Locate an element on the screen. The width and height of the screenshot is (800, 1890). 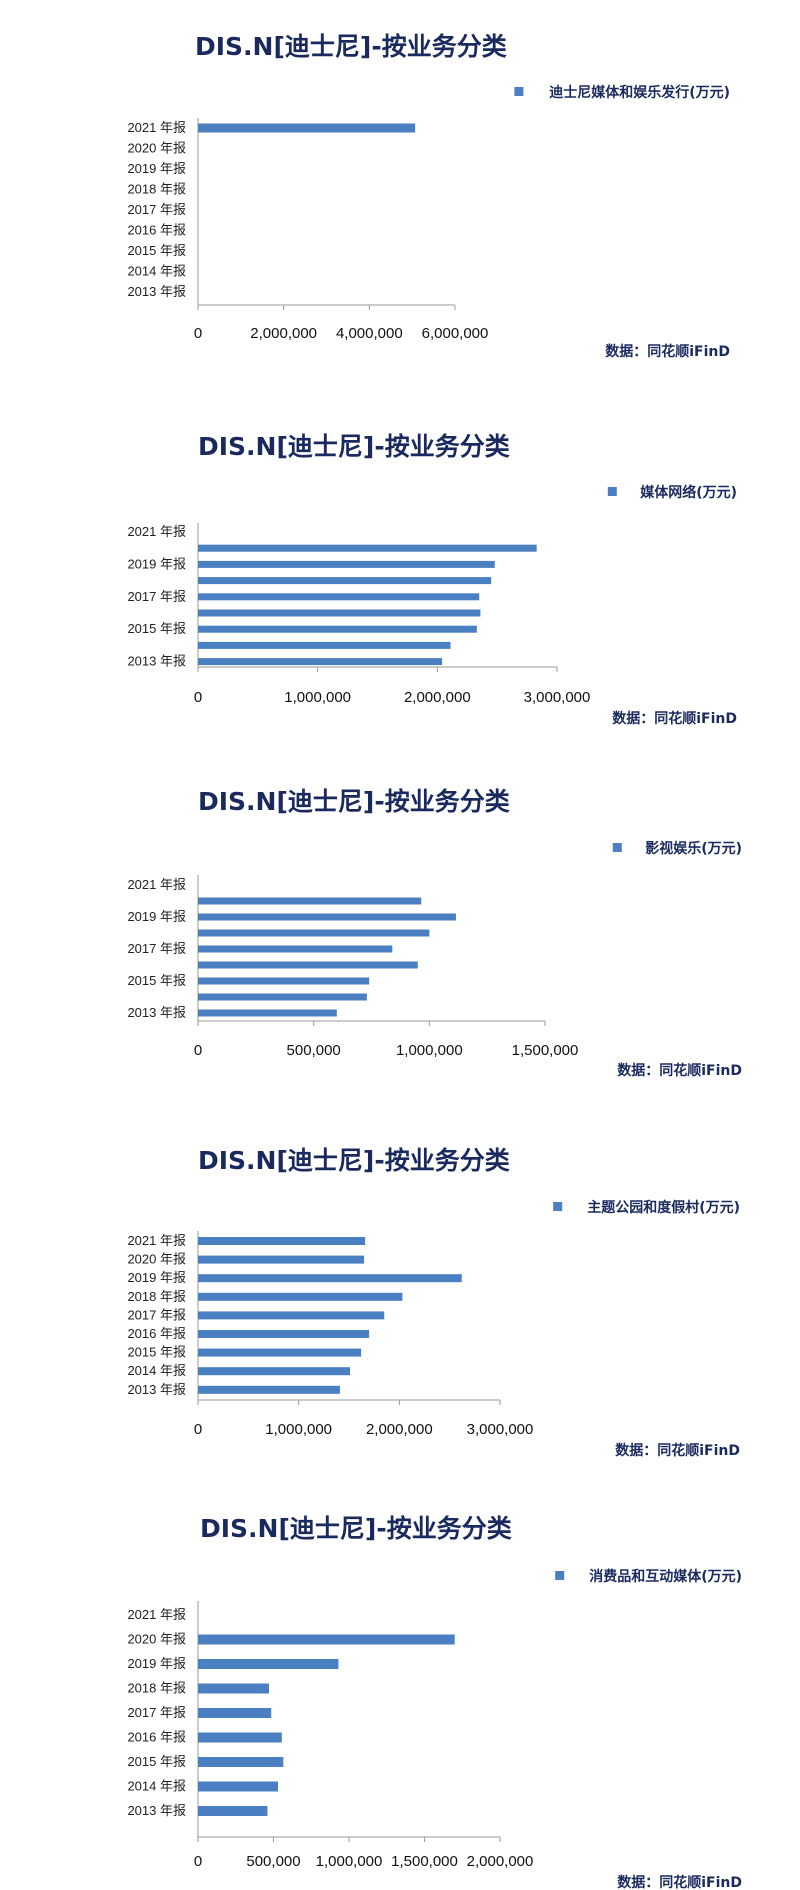
x-tick-label: 6,000,000 is located at coordinates (455, 333).